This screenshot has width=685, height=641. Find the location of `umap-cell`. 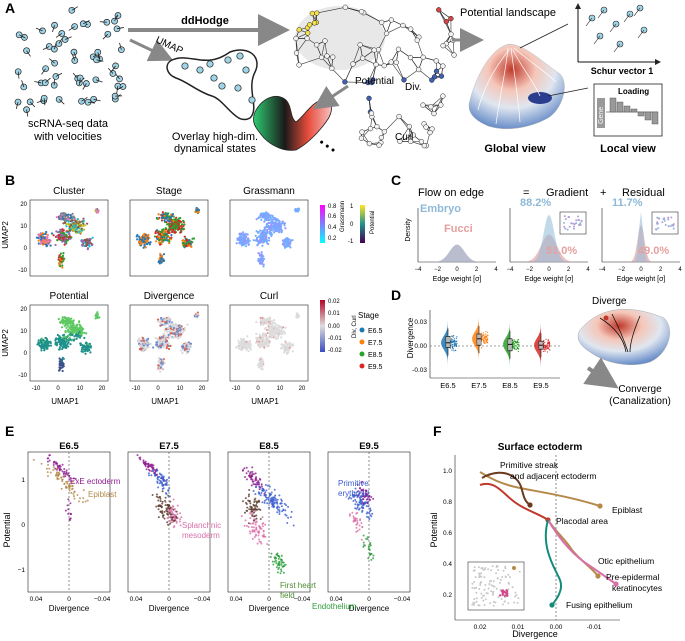

umap-cell is located at coordinates (238, 88).